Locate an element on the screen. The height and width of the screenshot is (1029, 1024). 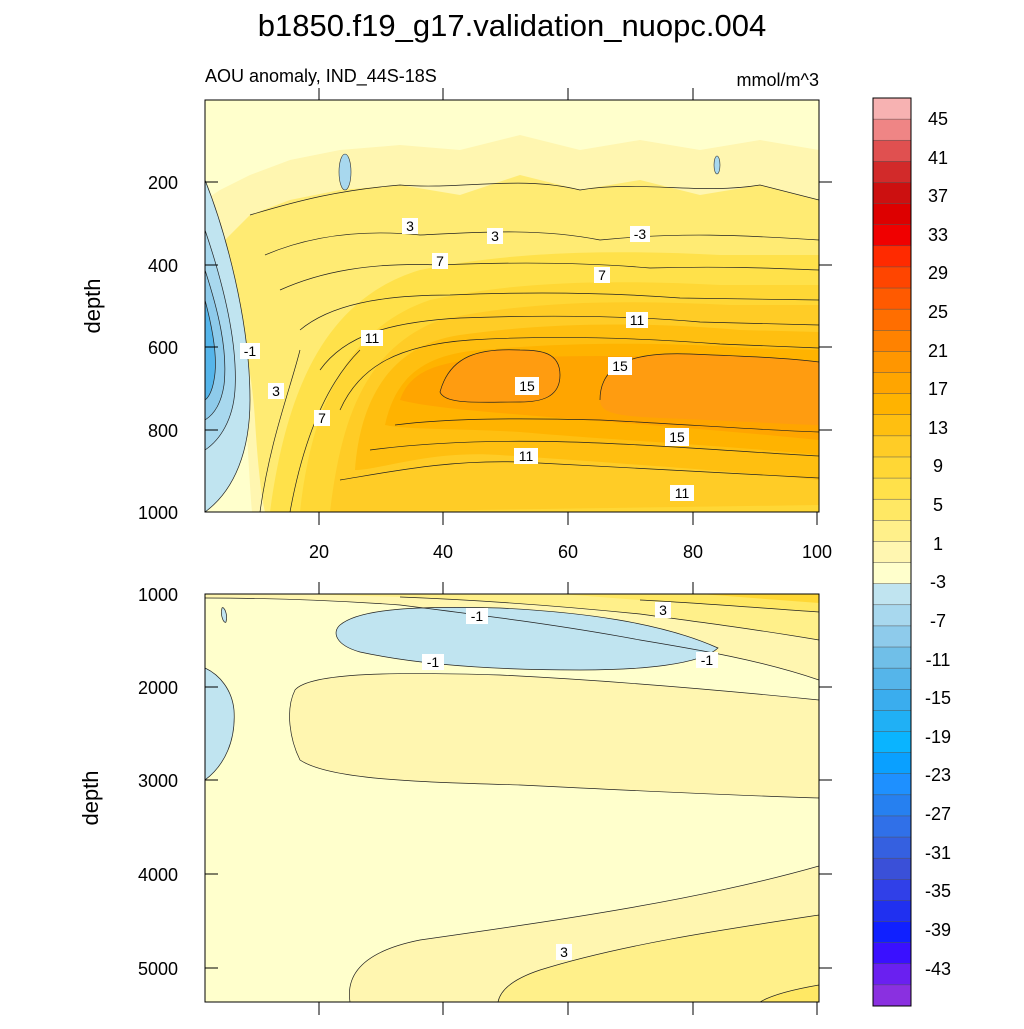
colorbar-swatches is located at coordinates (892, 552).